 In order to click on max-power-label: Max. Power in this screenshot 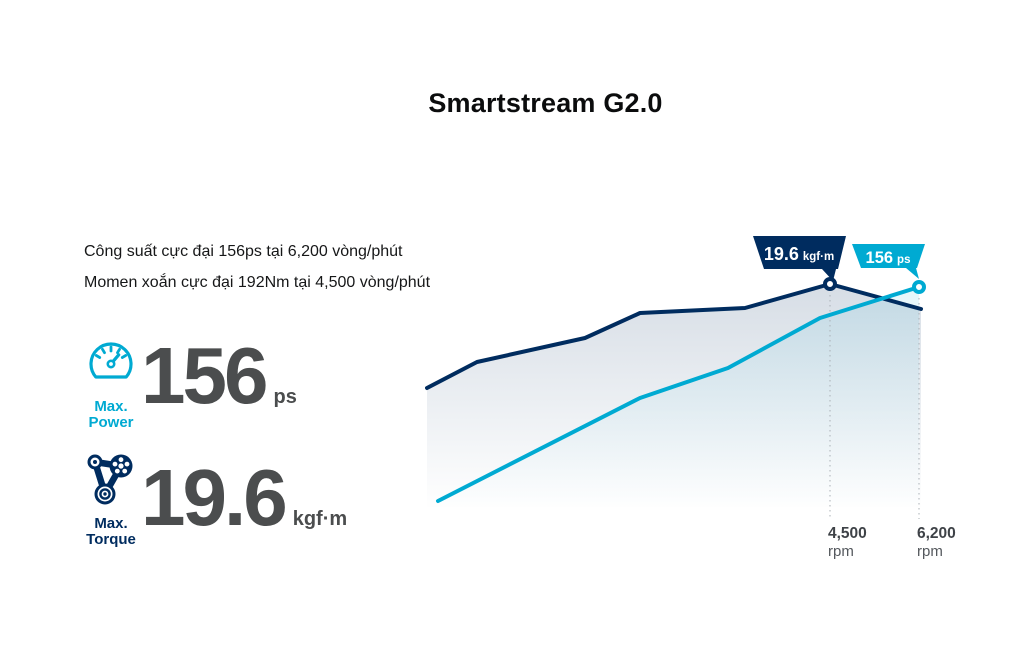, I will do `click(111, 414)`.